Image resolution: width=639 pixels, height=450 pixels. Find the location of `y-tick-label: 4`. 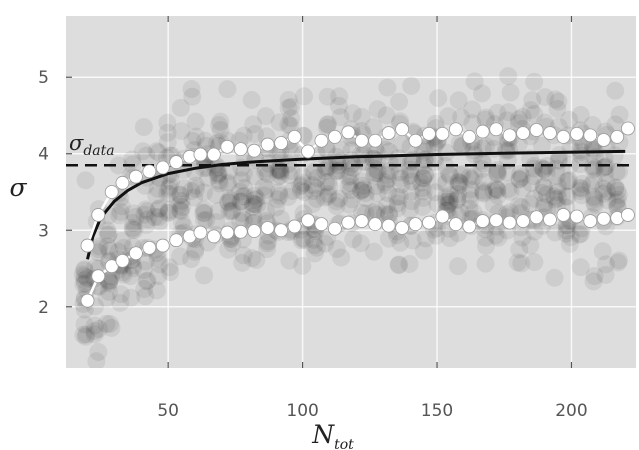

y-tick-label: 4 is located at coordinates (43, 155).